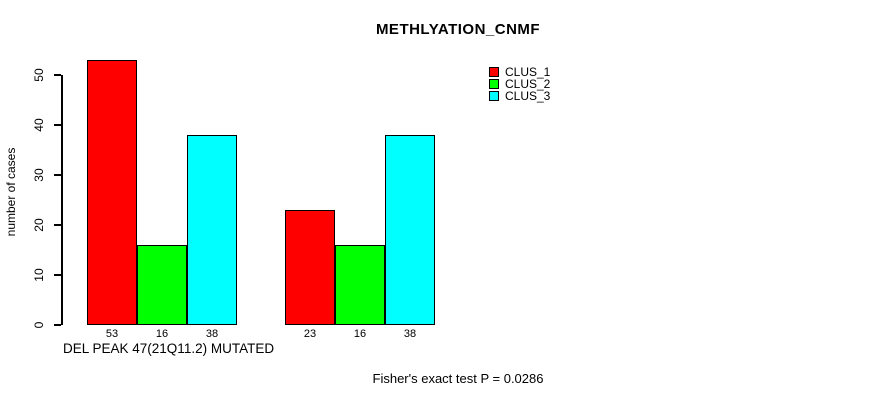 The width and height of the screenshot is (890, 400). I want to click on legend-item-clus_1: CLUS_1, so click(519, 72).